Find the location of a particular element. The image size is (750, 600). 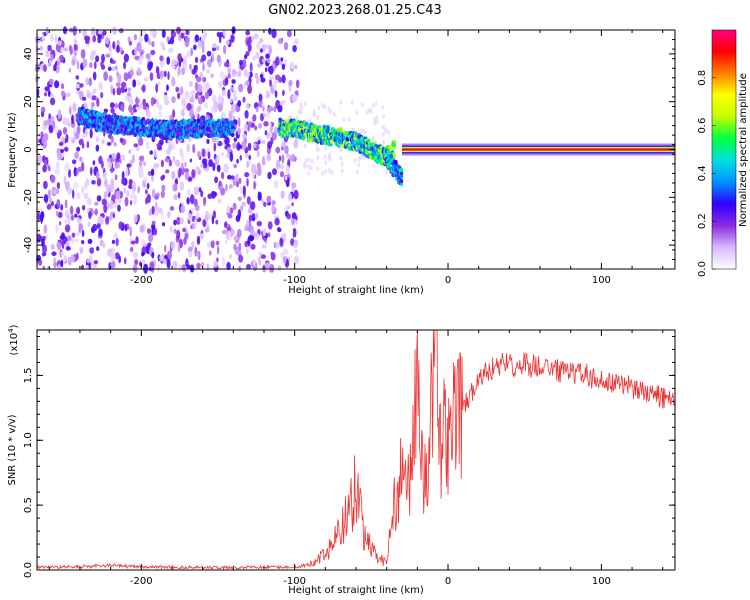

x-tick-label: -200 is located at coordinates (141, 280).